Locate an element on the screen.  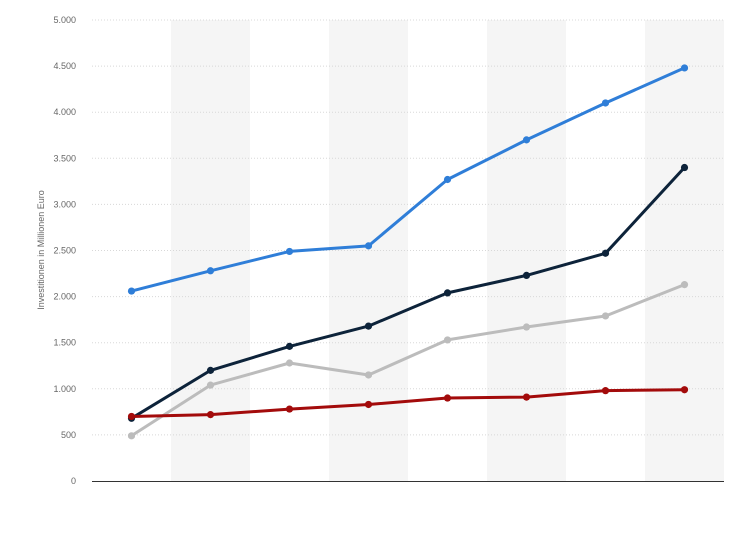
y-axis-title: Investitionen in Millionen Euro is located at coordinates (41, 250).